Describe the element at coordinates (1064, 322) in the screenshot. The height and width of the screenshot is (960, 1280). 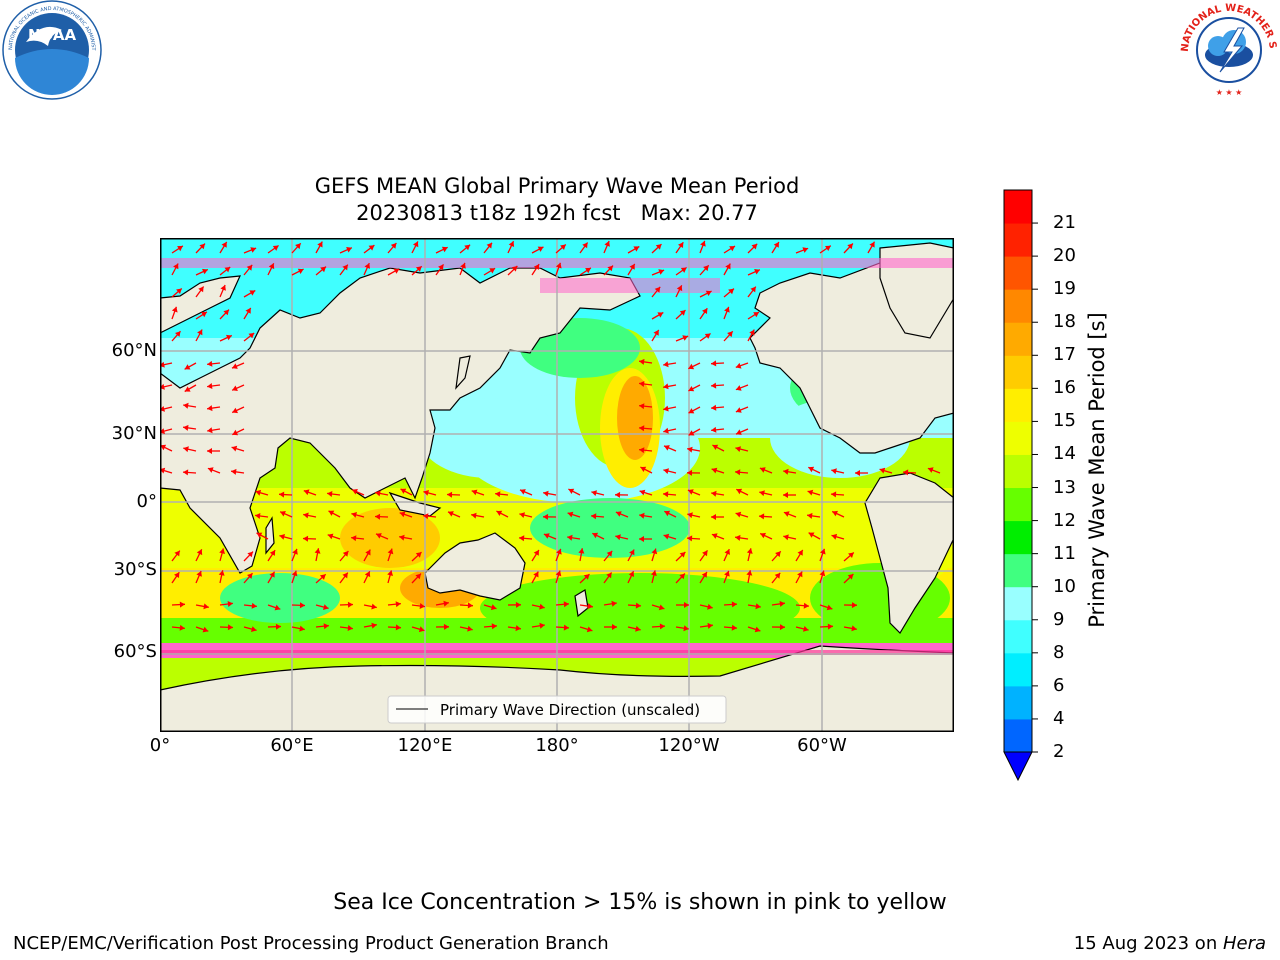
I see `colorbar-tick-label: 18` at that location.